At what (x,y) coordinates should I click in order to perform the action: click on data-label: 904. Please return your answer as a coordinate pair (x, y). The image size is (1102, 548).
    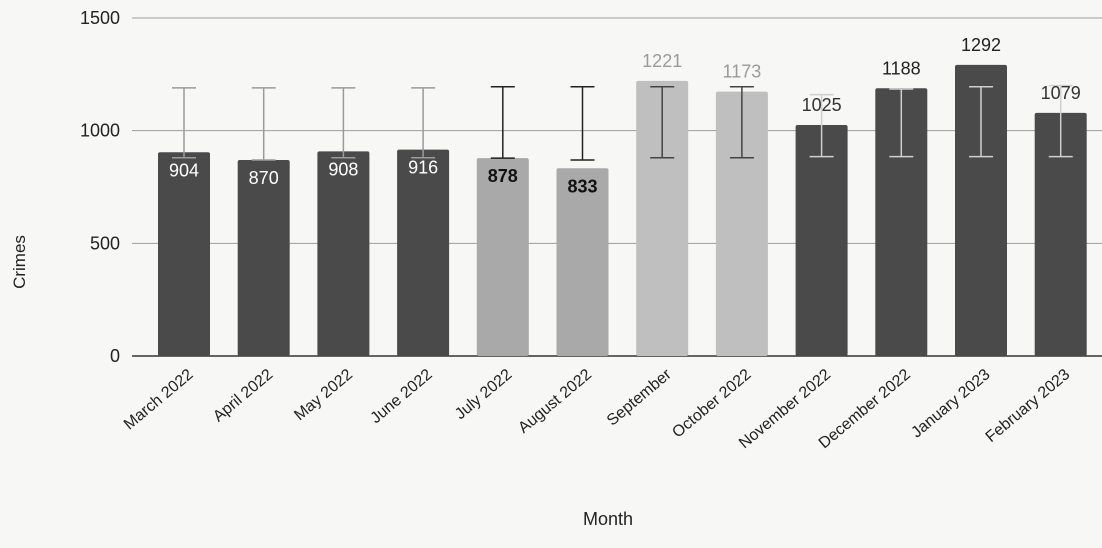
    Looking at the image, I should click on (184, 170).